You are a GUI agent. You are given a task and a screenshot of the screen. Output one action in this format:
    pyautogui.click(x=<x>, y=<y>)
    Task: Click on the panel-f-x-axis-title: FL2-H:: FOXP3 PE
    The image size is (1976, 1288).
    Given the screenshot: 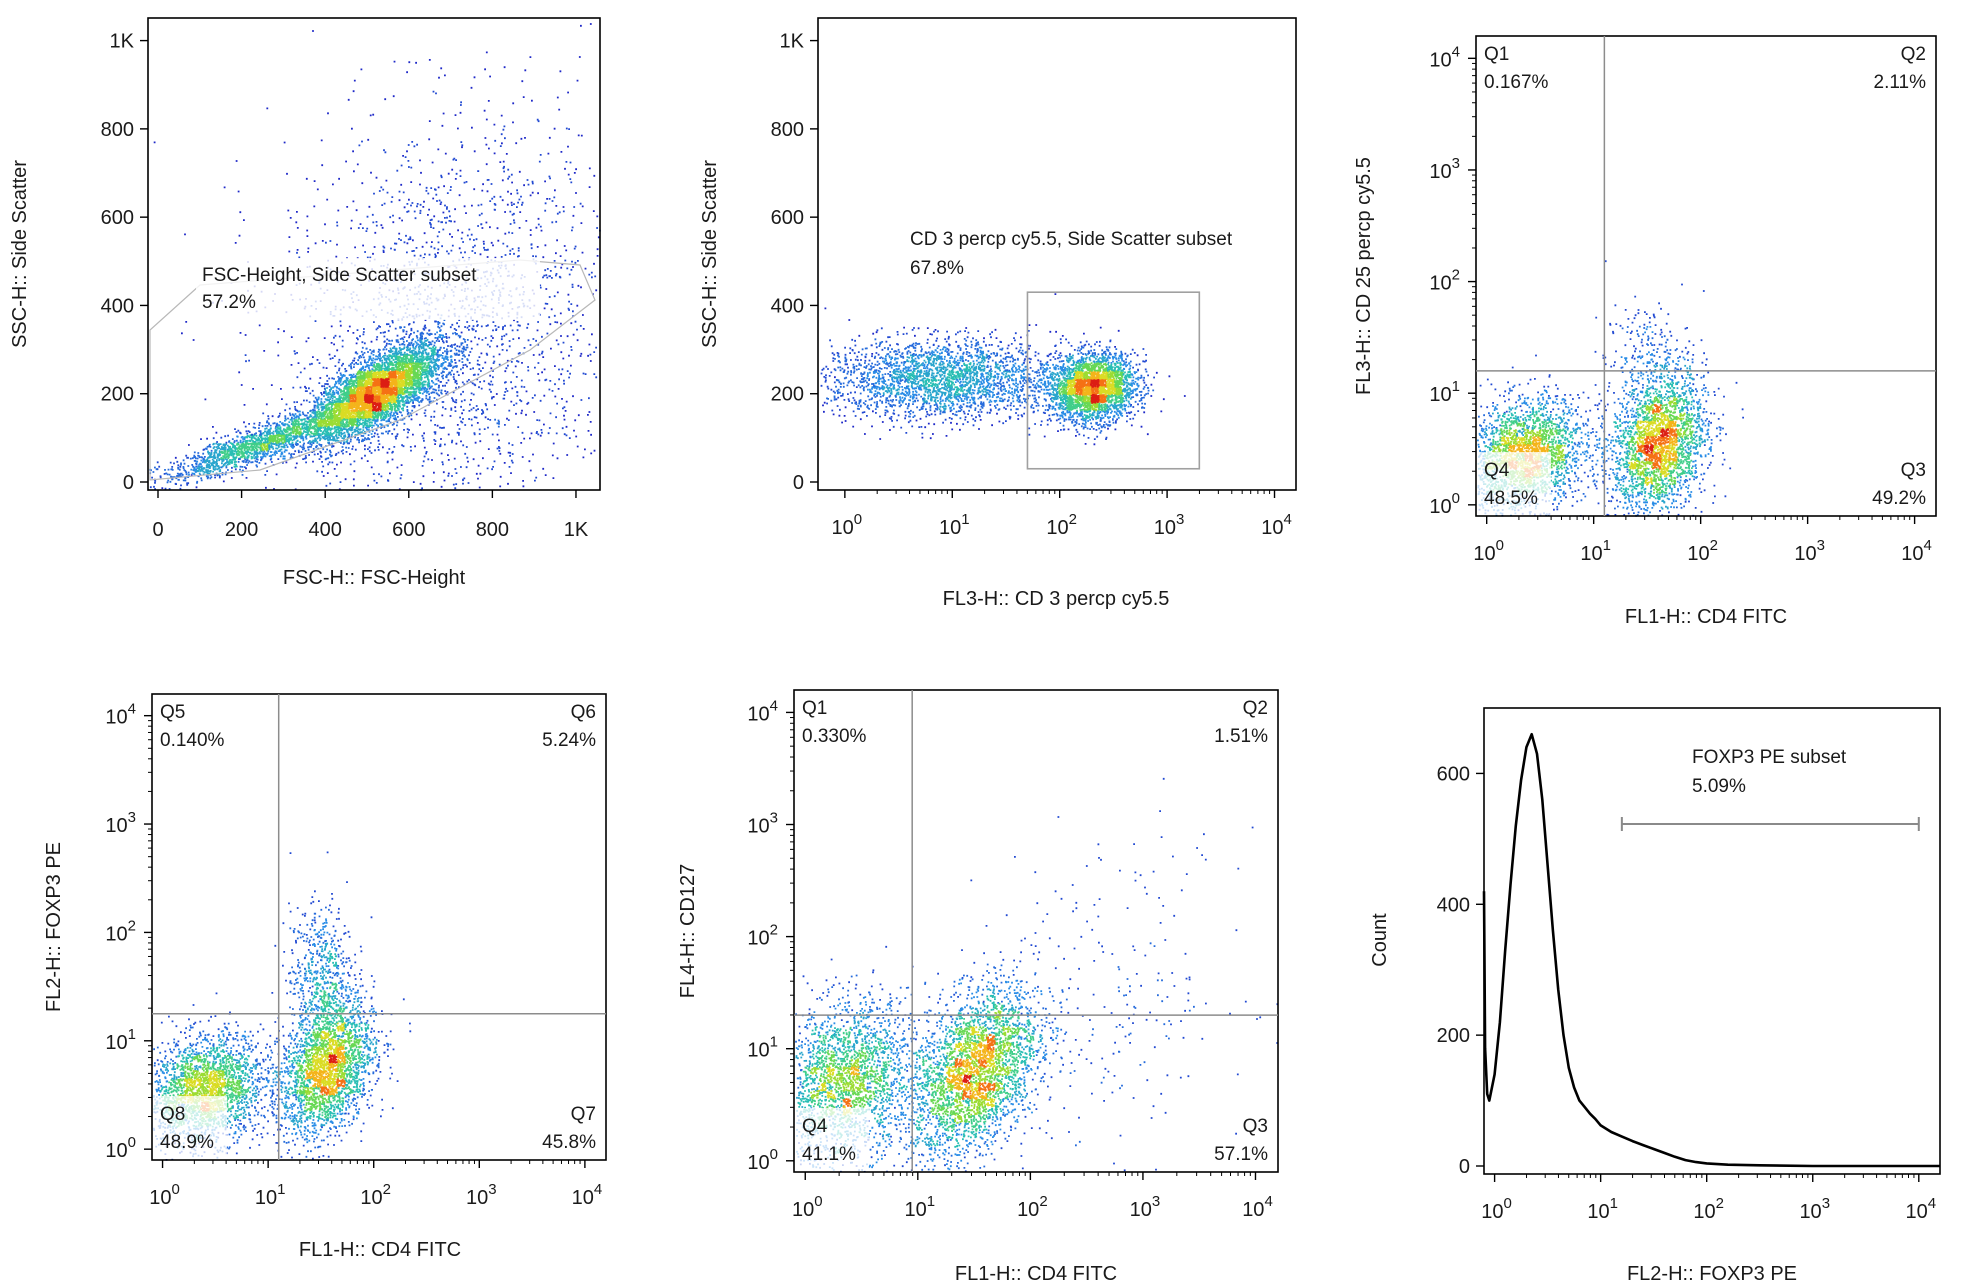 What is the action you would take?
    pyautogui.click(x=1712, y=1274)
    